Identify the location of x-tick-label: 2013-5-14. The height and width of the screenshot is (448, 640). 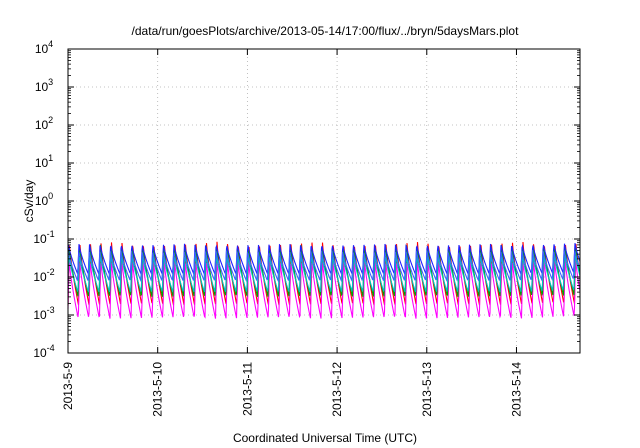
(516, 389).